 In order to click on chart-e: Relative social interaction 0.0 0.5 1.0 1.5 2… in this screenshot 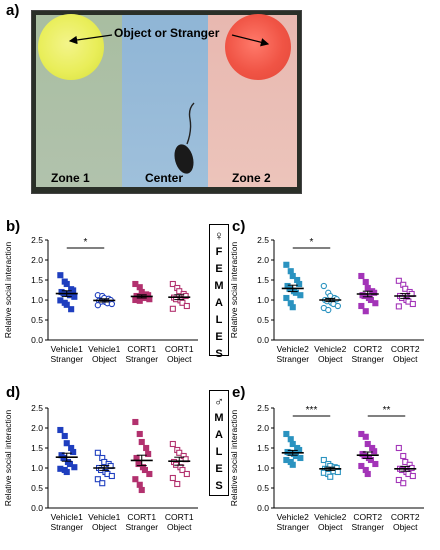, I will do `click(326, 467)`.